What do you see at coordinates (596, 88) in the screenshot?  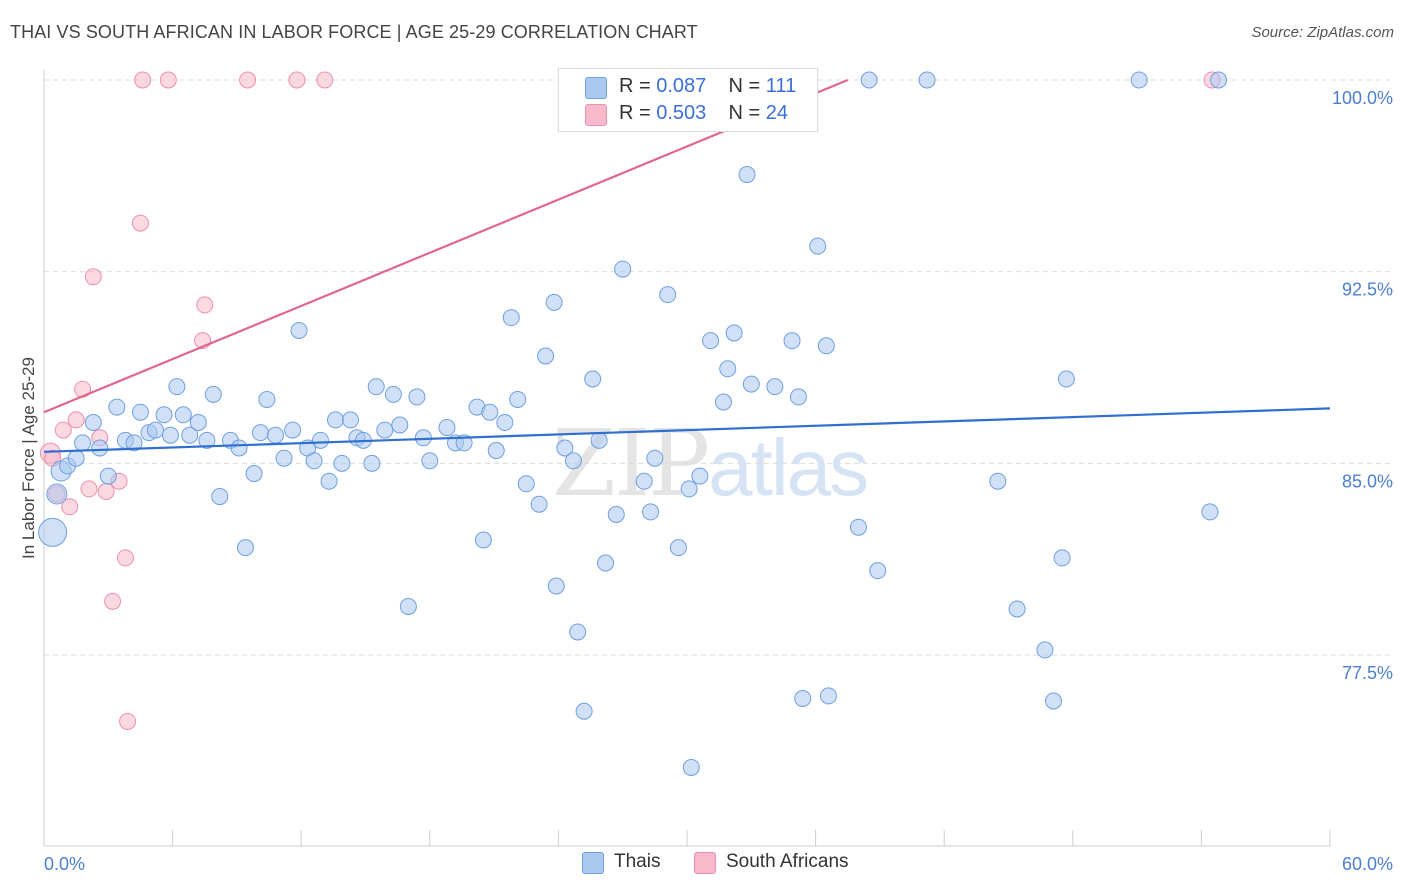 I see `legend-swatch-thais` at bounding box center [596, 88].